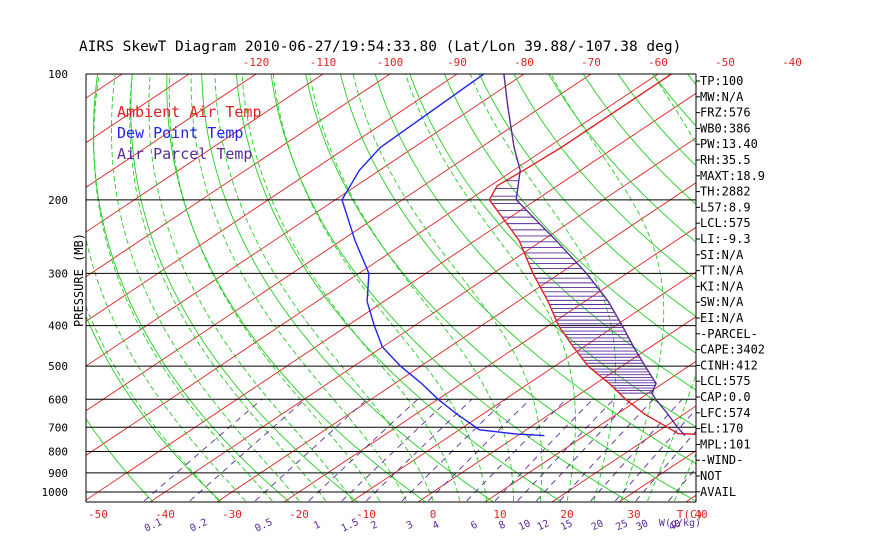 The width and height of the screenshot is (870, 560). What do you see at coordinates (502, 525) in the screenshot?
I see `mixing-ratio-label: 8` at bounding box center [502, 525].